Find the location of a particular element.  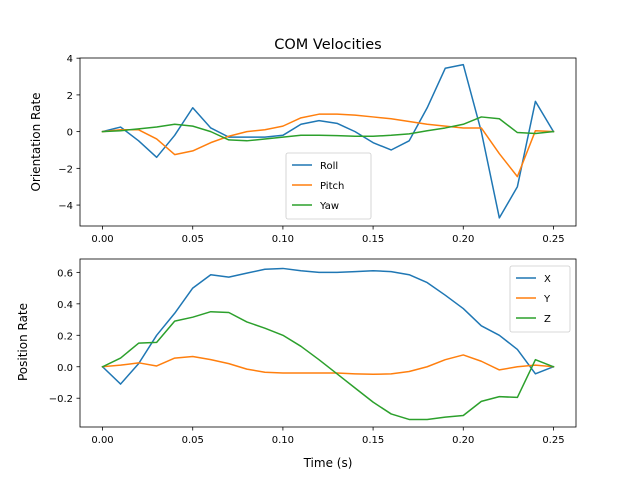

legend-label-pitch: Pitch is located at coordinates (332, 186).